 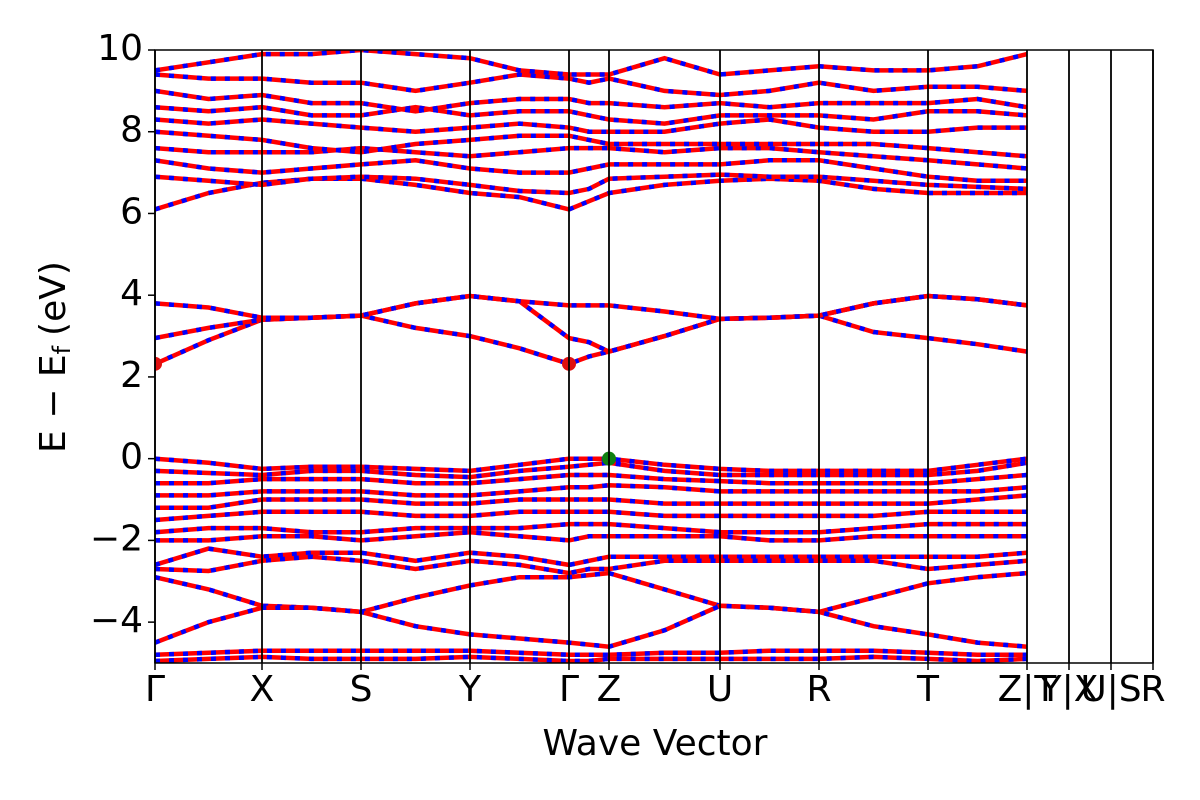 What do you see at coordinates (131, 130) in the screenshot?
I see `y-tick-label: 8` at bounding box center [131, 130].